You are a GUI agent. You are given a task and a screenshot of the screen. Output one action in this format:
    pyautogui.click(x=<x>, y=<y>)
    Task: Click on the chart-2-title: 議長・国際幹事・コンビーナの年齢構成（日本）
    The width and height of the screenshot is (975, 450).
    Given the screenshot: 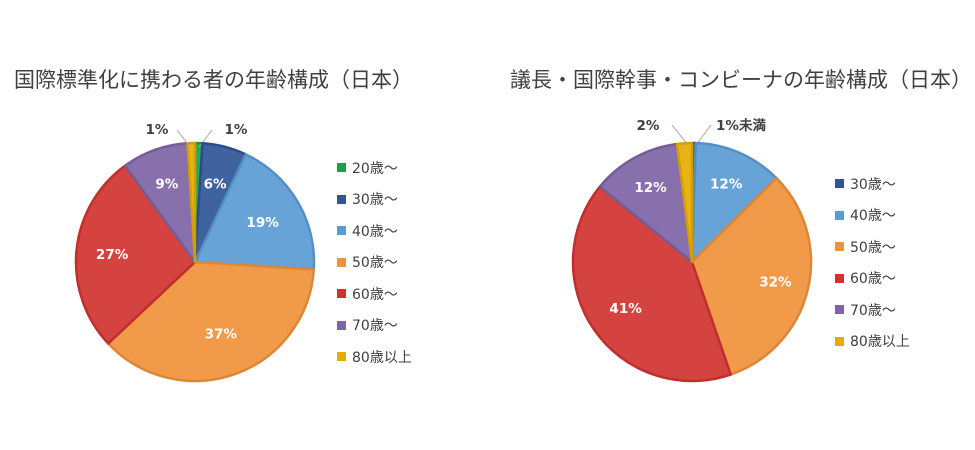 What is the action you would take?
    pyautogui.click(x=741, y=80)
    